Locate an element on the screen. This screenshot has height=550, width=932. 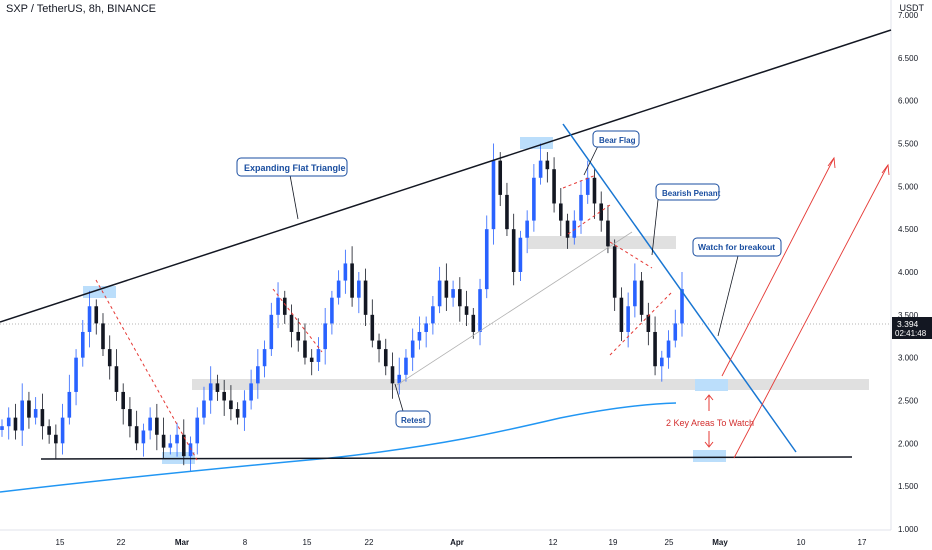
key-areas-label: 2 Key Areas To Watch is located at coordinates (710, 423).